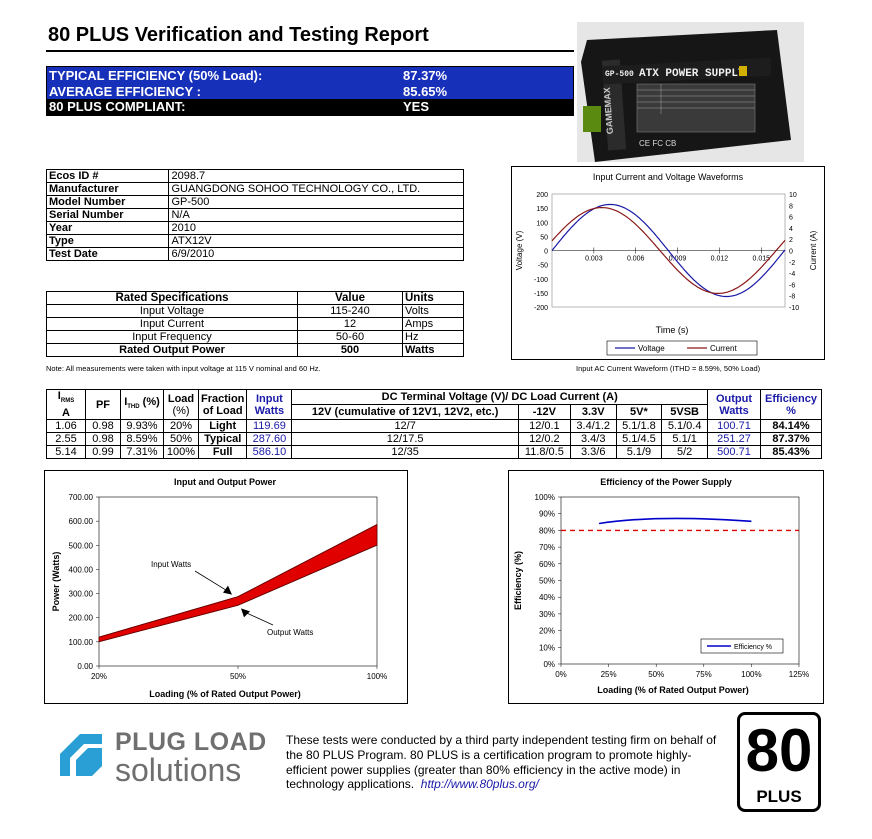  What do you see at coordinates (791, 439) in the screenshot?
I see `cell-efficiency: 87.37%` at bounding box center [791, 439].